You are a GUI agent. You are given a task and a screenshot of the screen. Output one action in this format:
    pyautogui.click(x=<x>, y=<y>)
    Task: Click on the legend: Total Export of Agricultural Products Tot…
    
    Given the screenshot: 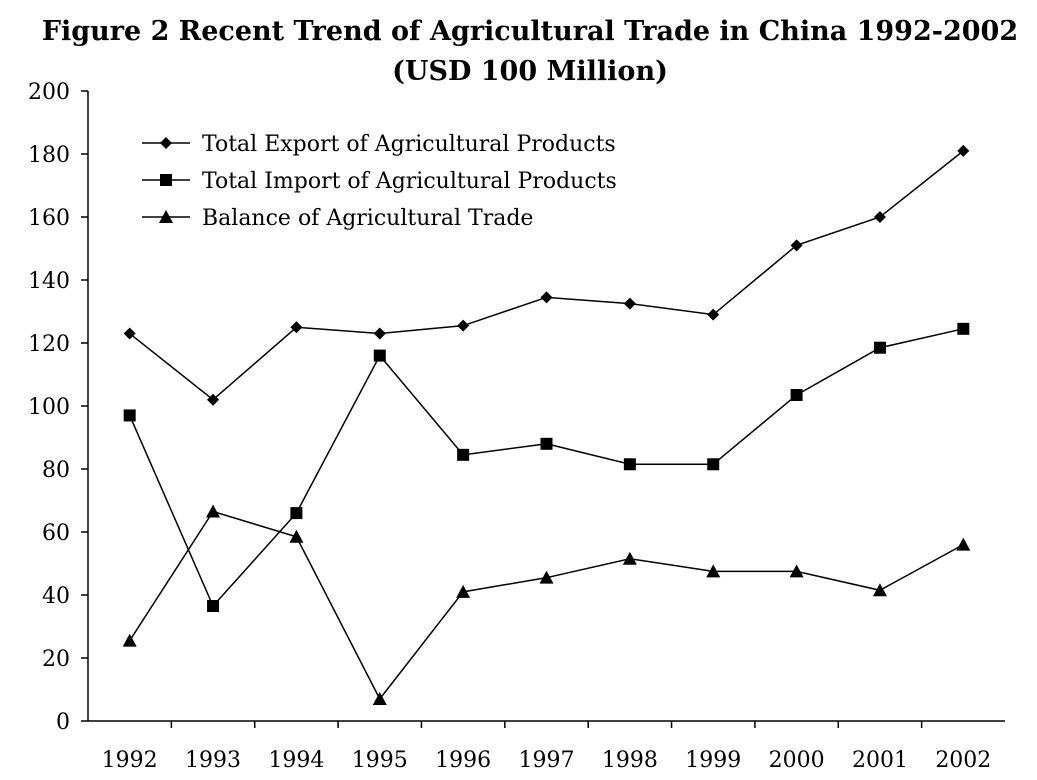 What is the action you would take?
    pyautogui.click(x=379, y=181)
    